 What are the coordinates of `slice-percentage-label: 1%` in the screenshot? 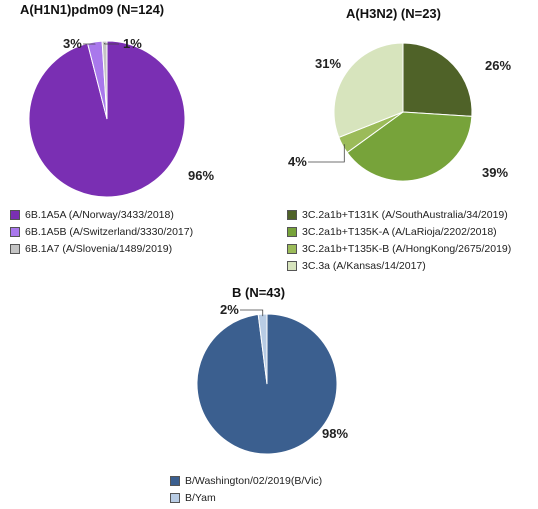 It's located at (132, 43).